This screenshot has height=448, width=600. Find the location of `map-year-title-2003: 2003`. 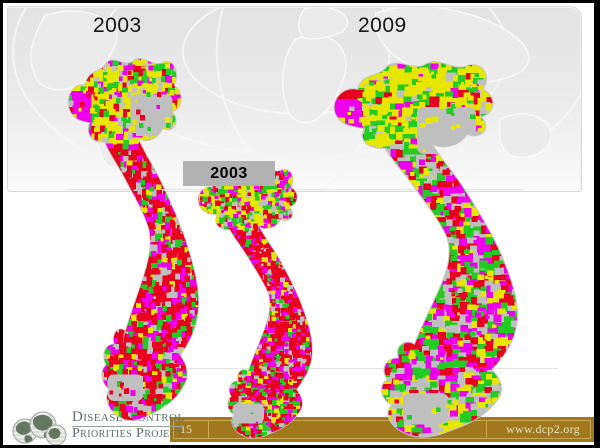

map-year-title-2003: 2003 is located at coordinates (117, 25).